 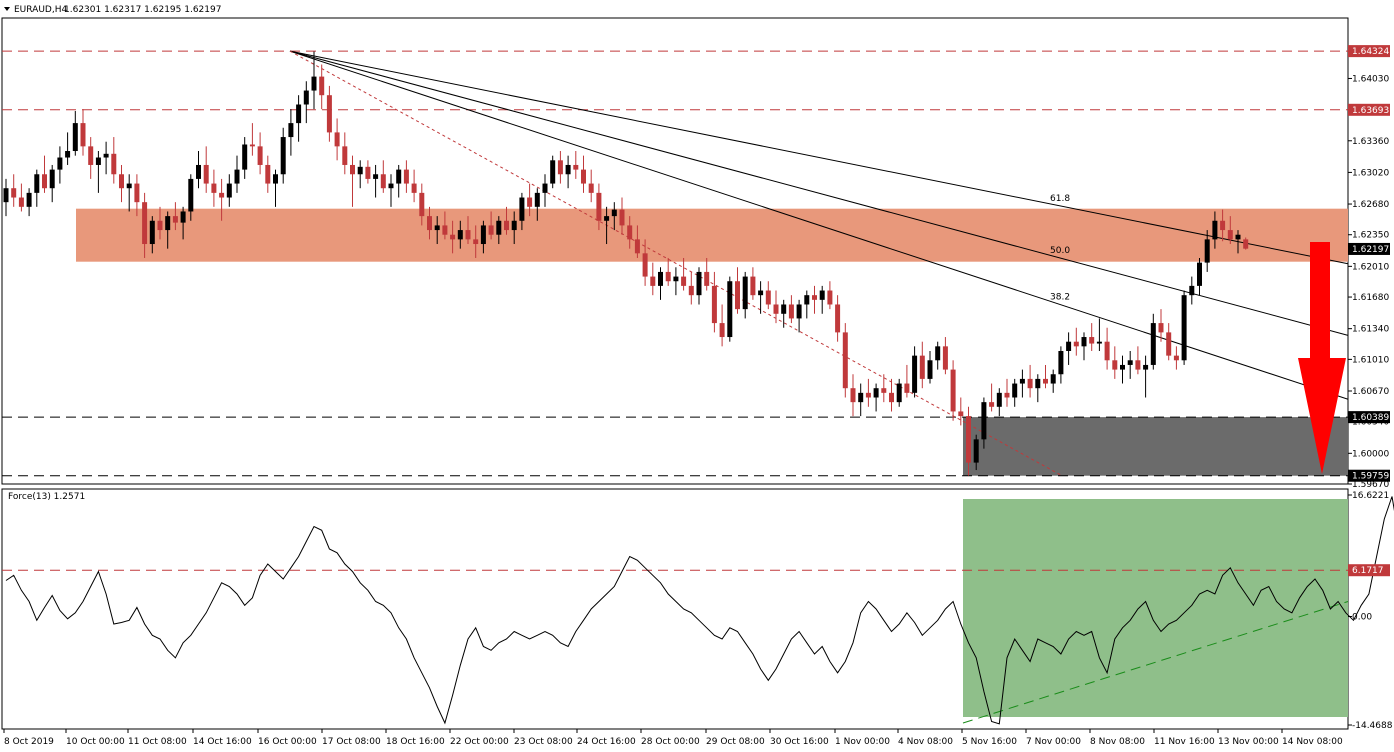 I want to click on fib-fan-label: 38.2, so click(x=1060, y=297).